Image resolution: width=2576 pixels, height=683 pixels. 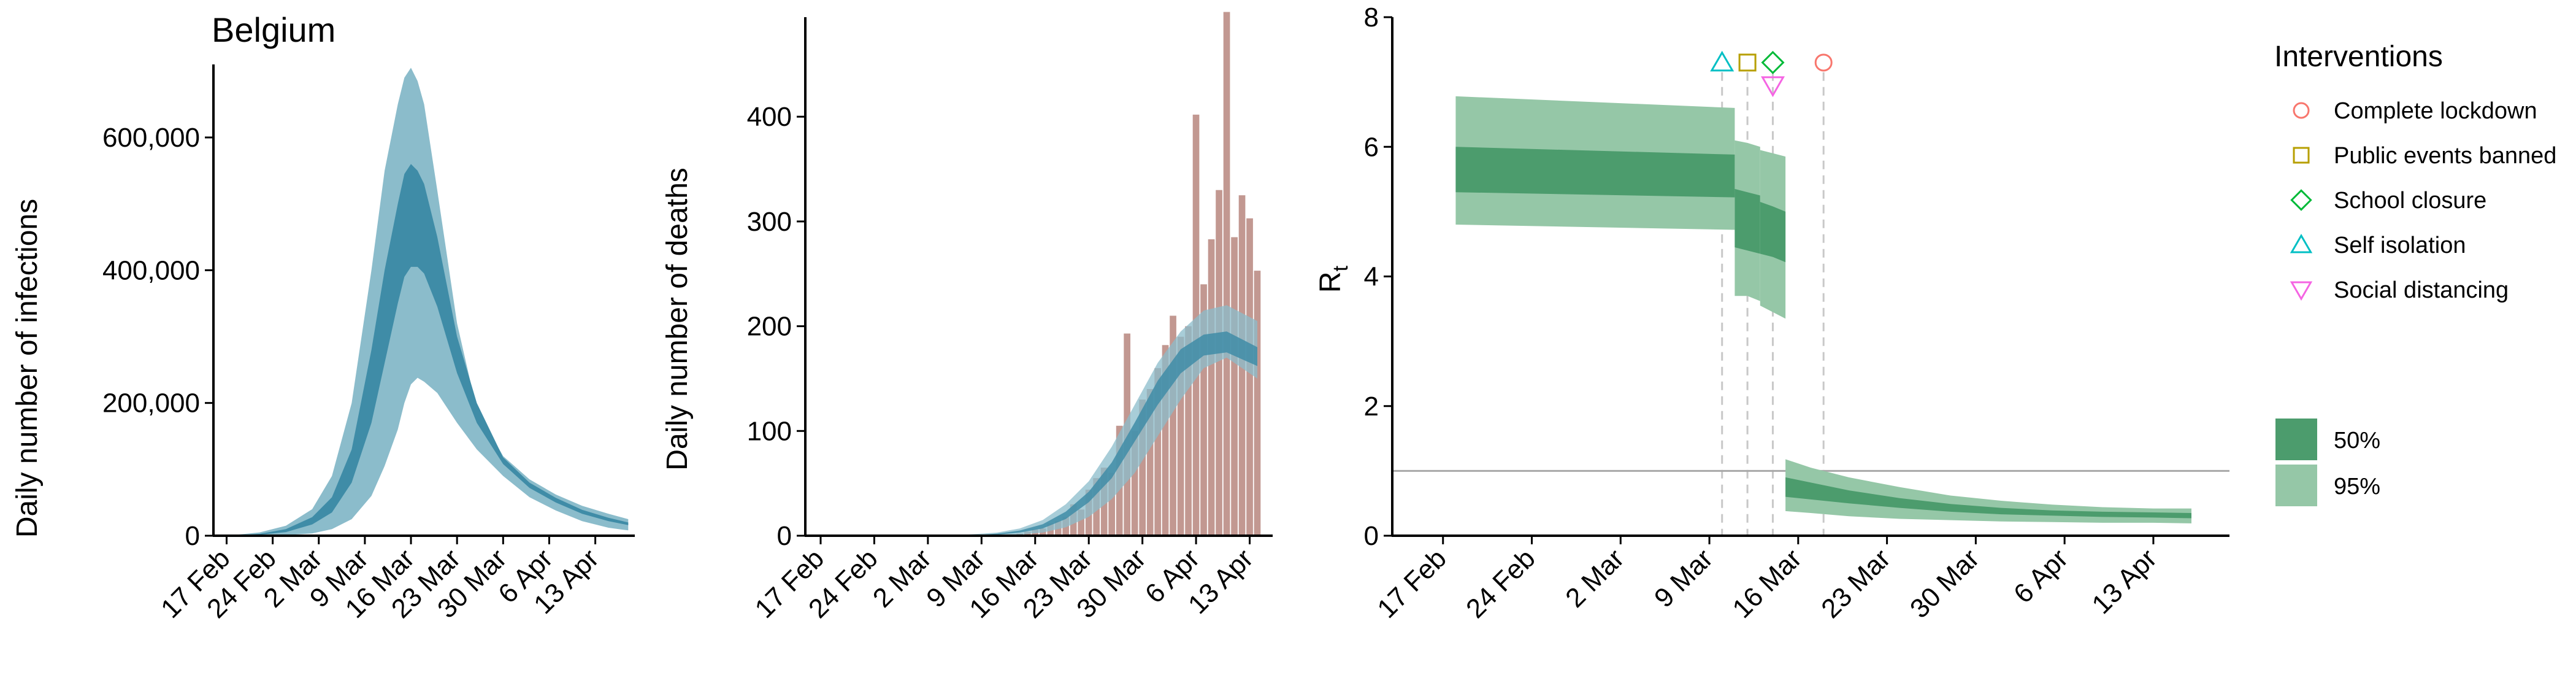 What do you see at coordinates (2358, 57) in the screenshot?
I see `legend-title: Interventions` at bounding box center [2358, 57].